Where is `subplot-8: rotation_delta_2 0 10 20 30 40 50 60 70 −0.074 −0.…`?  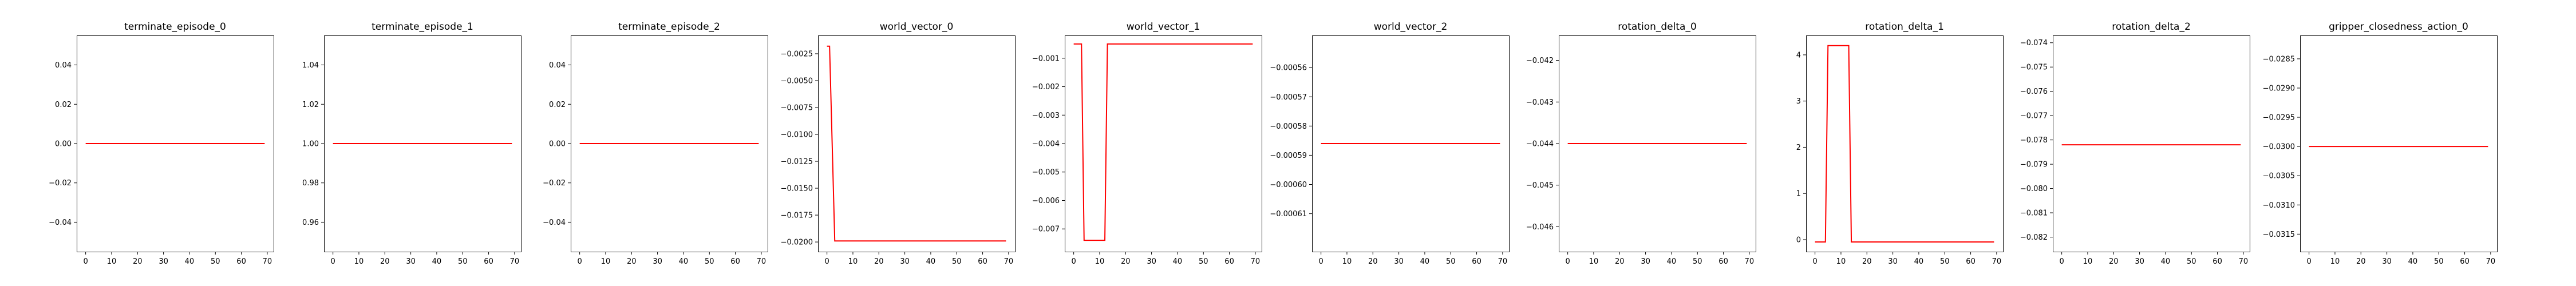 subplot-8: rotation_delta_2 0 10 20 30 40 50 60 70 −0.074 −0.… is located at coordinates (2135, 143).